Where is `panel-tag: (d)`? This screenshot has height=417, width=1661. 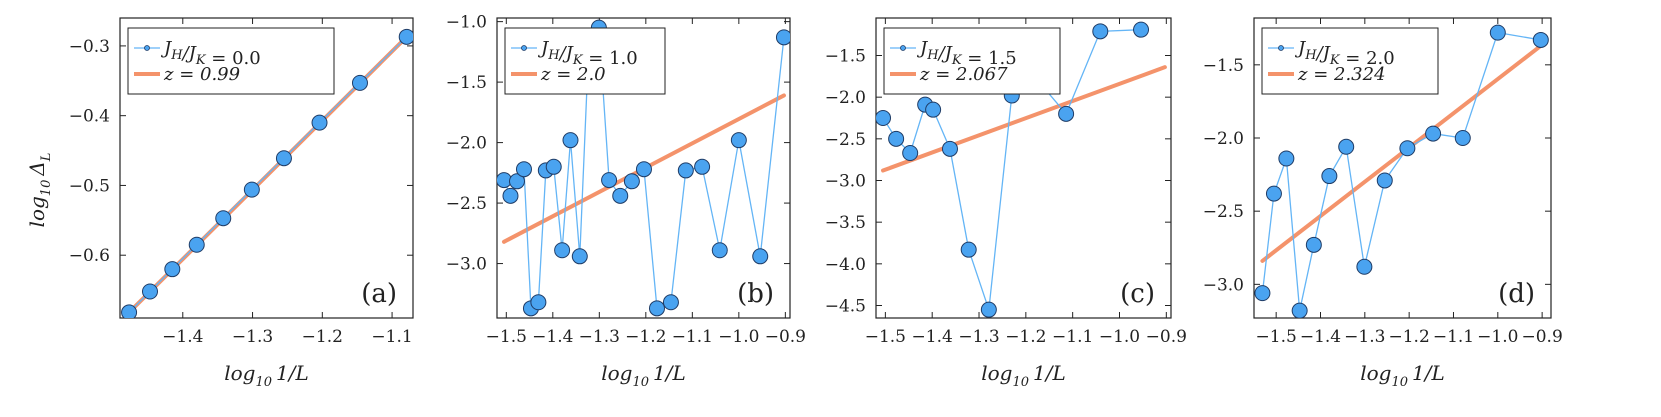 panel-tag: (d) is located at coordinates (1516, 294).